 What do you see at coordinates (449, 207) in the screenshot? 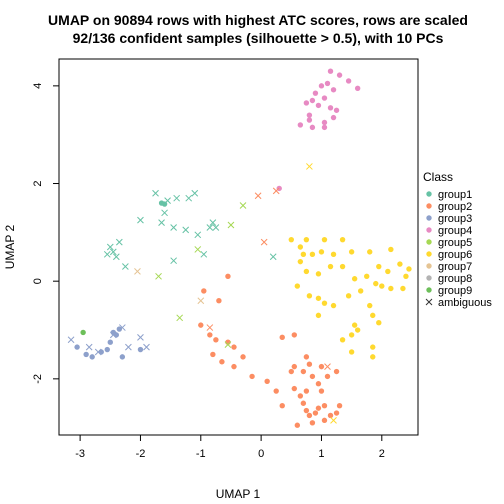
I see `legend-entry-group2: group2` at bounding box center [449, 207].